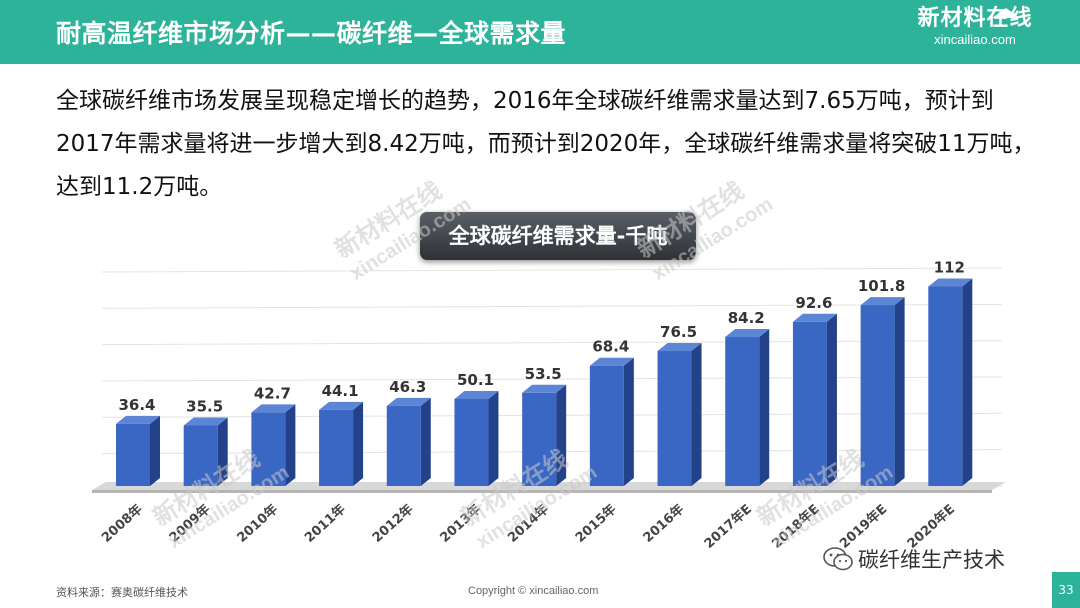 This screenshot has width=1080, height=608. What do you see at coordinates (838, 559) in the screenshot?
I see `wechat-icon` at bounding box center [838, 559].